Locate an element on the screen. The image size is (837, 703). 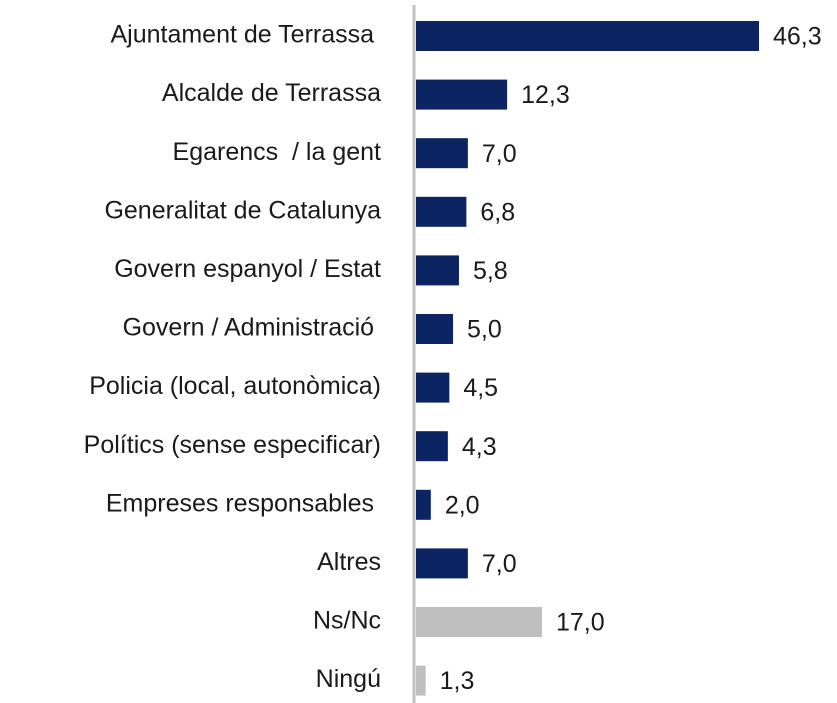
value-label: 46,3 is located at coordinates (797, 37).